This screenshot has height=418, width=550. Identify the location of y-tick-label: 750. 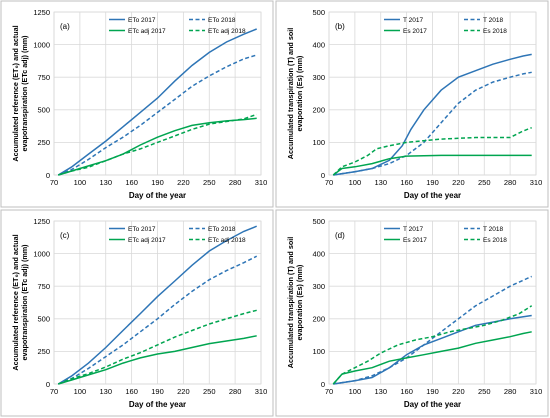
(43, 286).